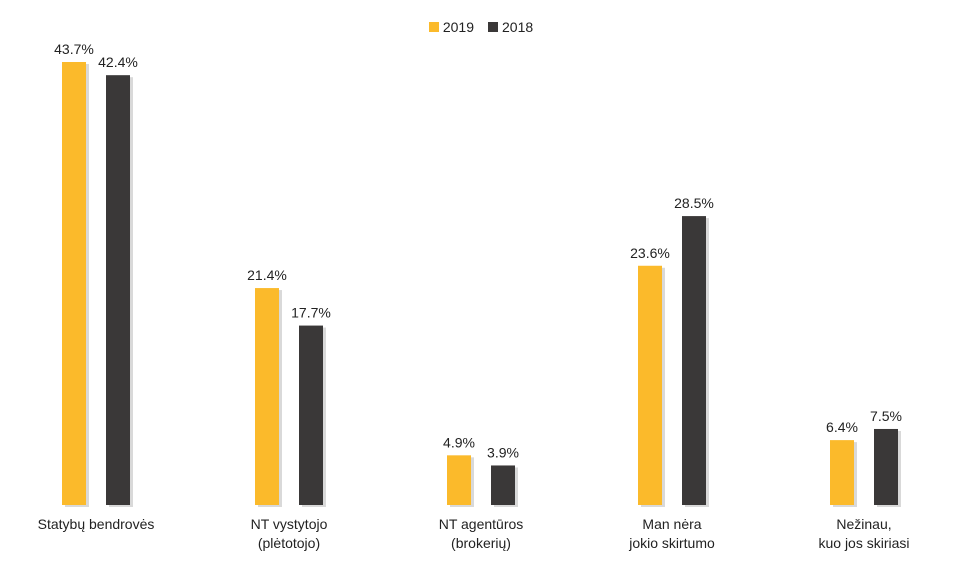 The height and width of the screenshot is (565, 962). Describe the element at coordinates (311, 313) in the screenshot. I see `data-label-2018-1: 17.7%` at that location.